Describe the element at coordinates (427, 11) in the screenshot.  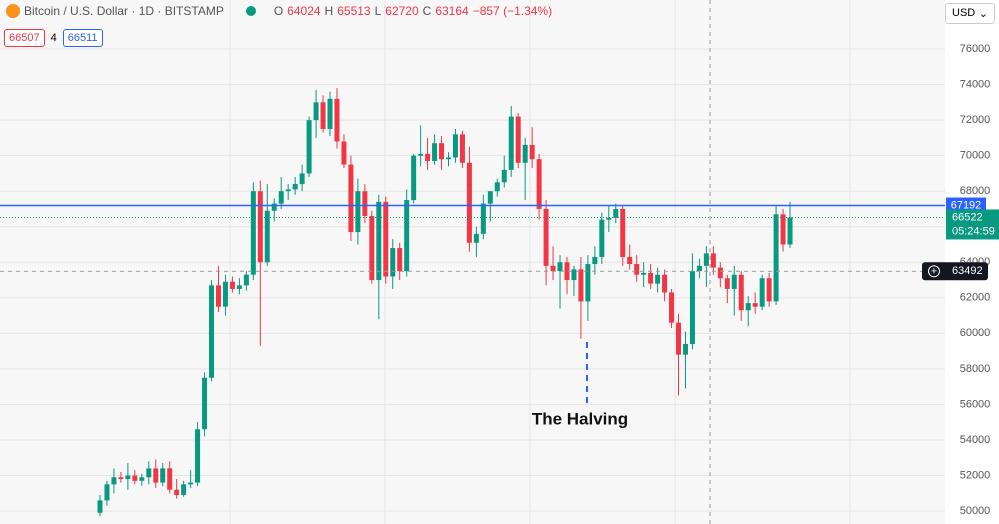
I see `ohlc-label: C` at that location.